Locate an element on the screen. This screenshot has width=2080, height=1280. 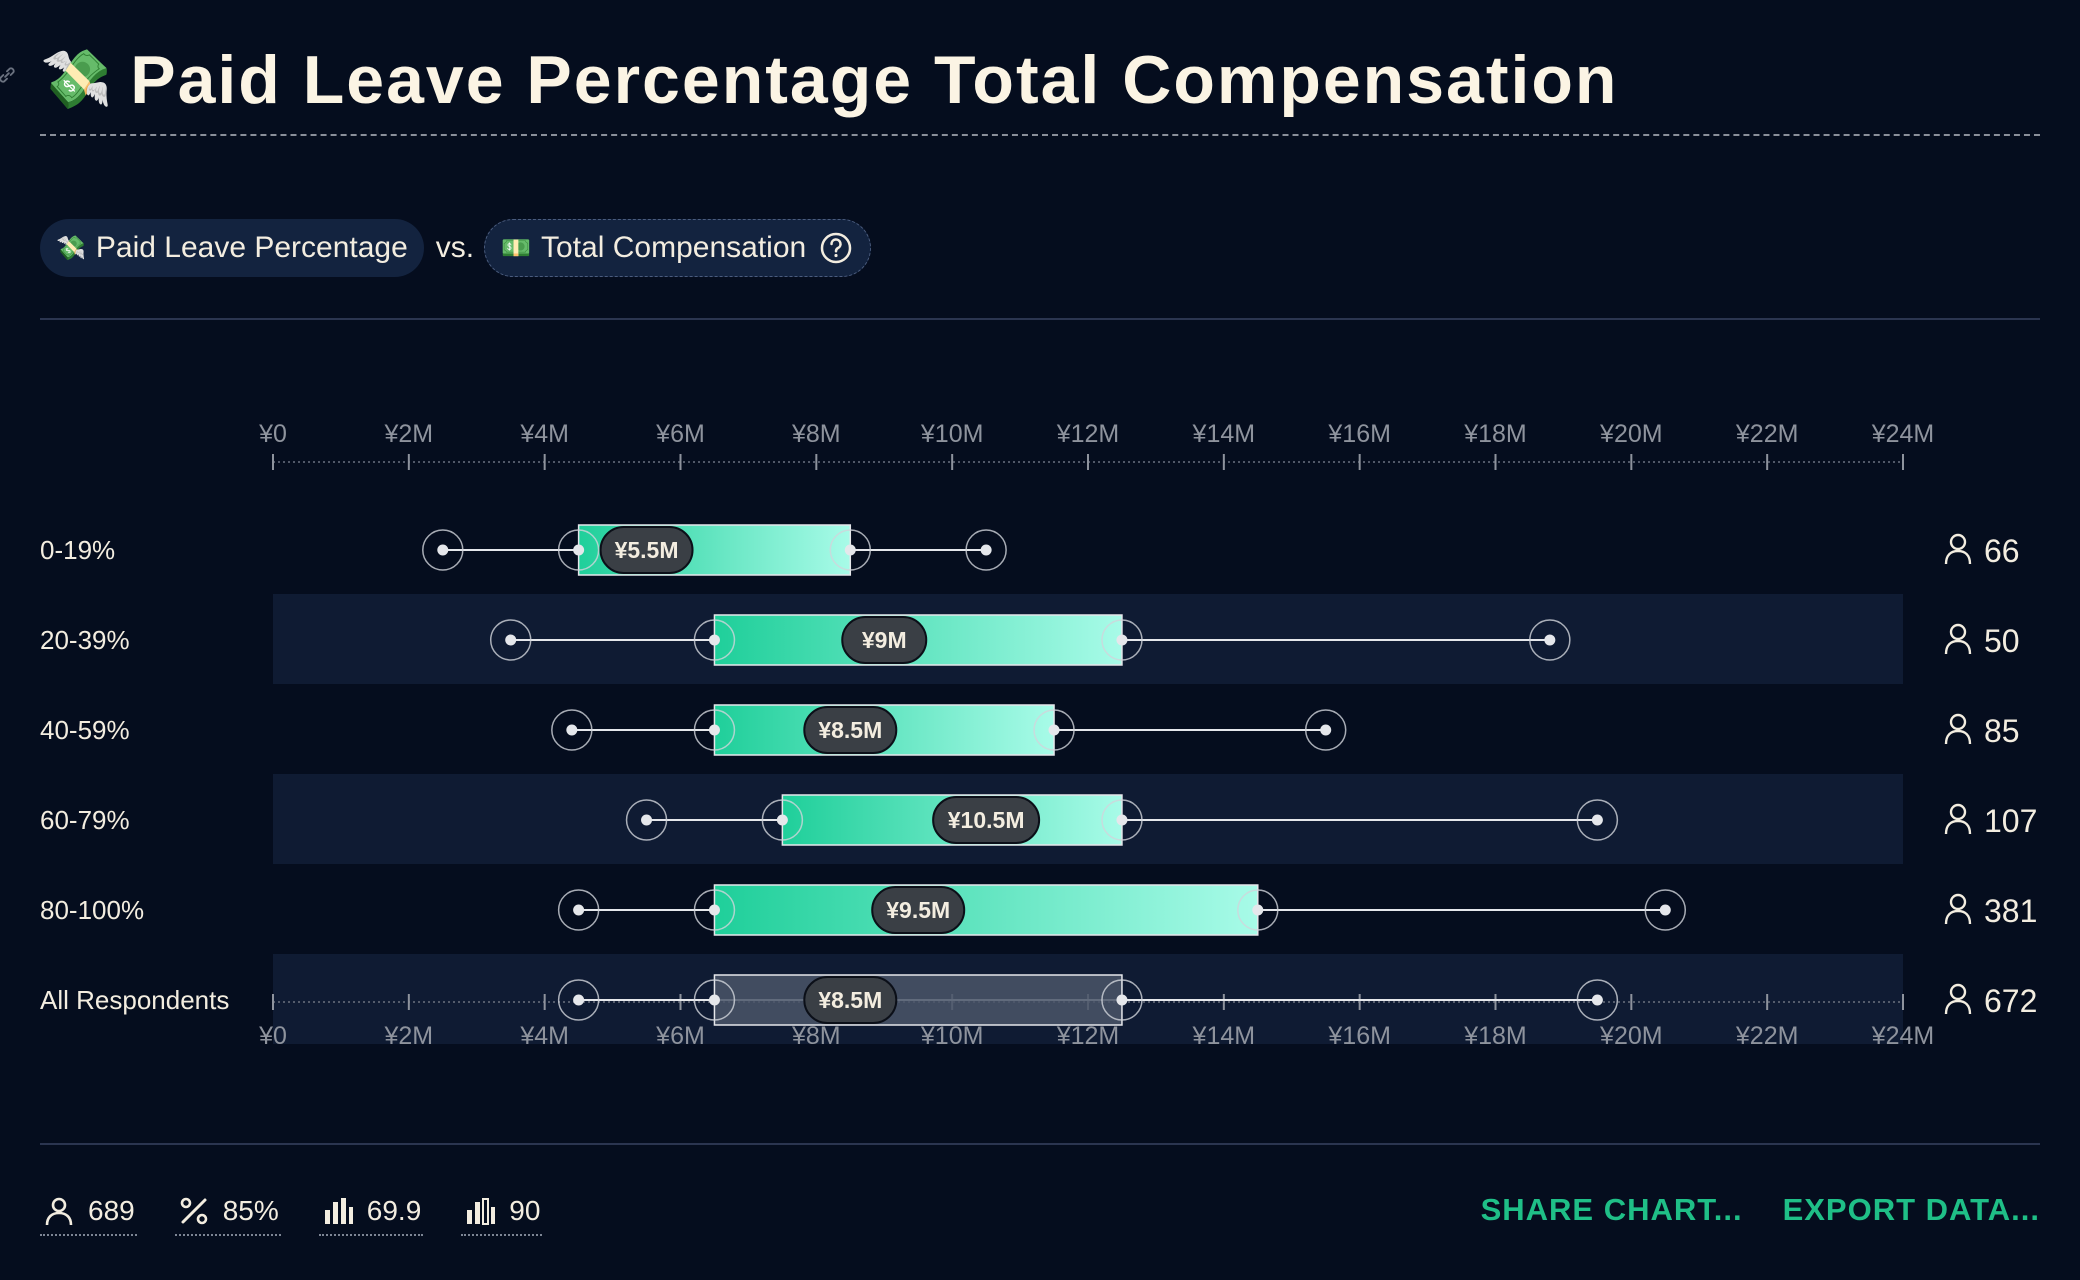
count-group: 381 is located at coordinates (1990, 911).